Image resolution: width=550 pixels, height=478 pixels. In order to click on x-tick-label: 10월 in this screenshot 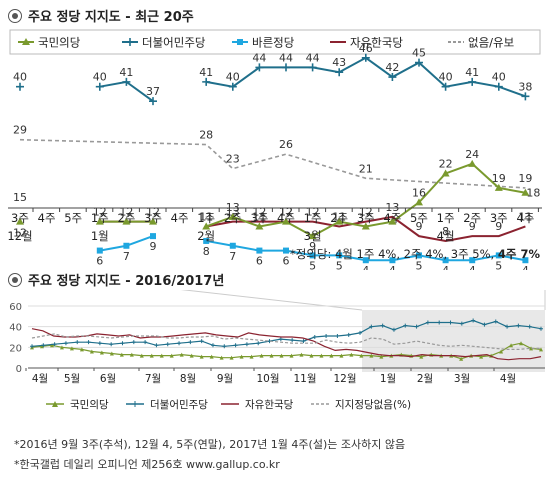, I will do `click(267, 379)`.